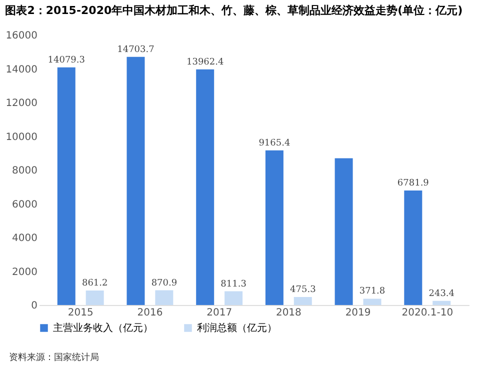 The height and width of the screenshot is (385, 499). What do you see at coordinates (25, 171) in the screenshot?
I see `y-tick-label: 8000` at bounding box center [25, 171].